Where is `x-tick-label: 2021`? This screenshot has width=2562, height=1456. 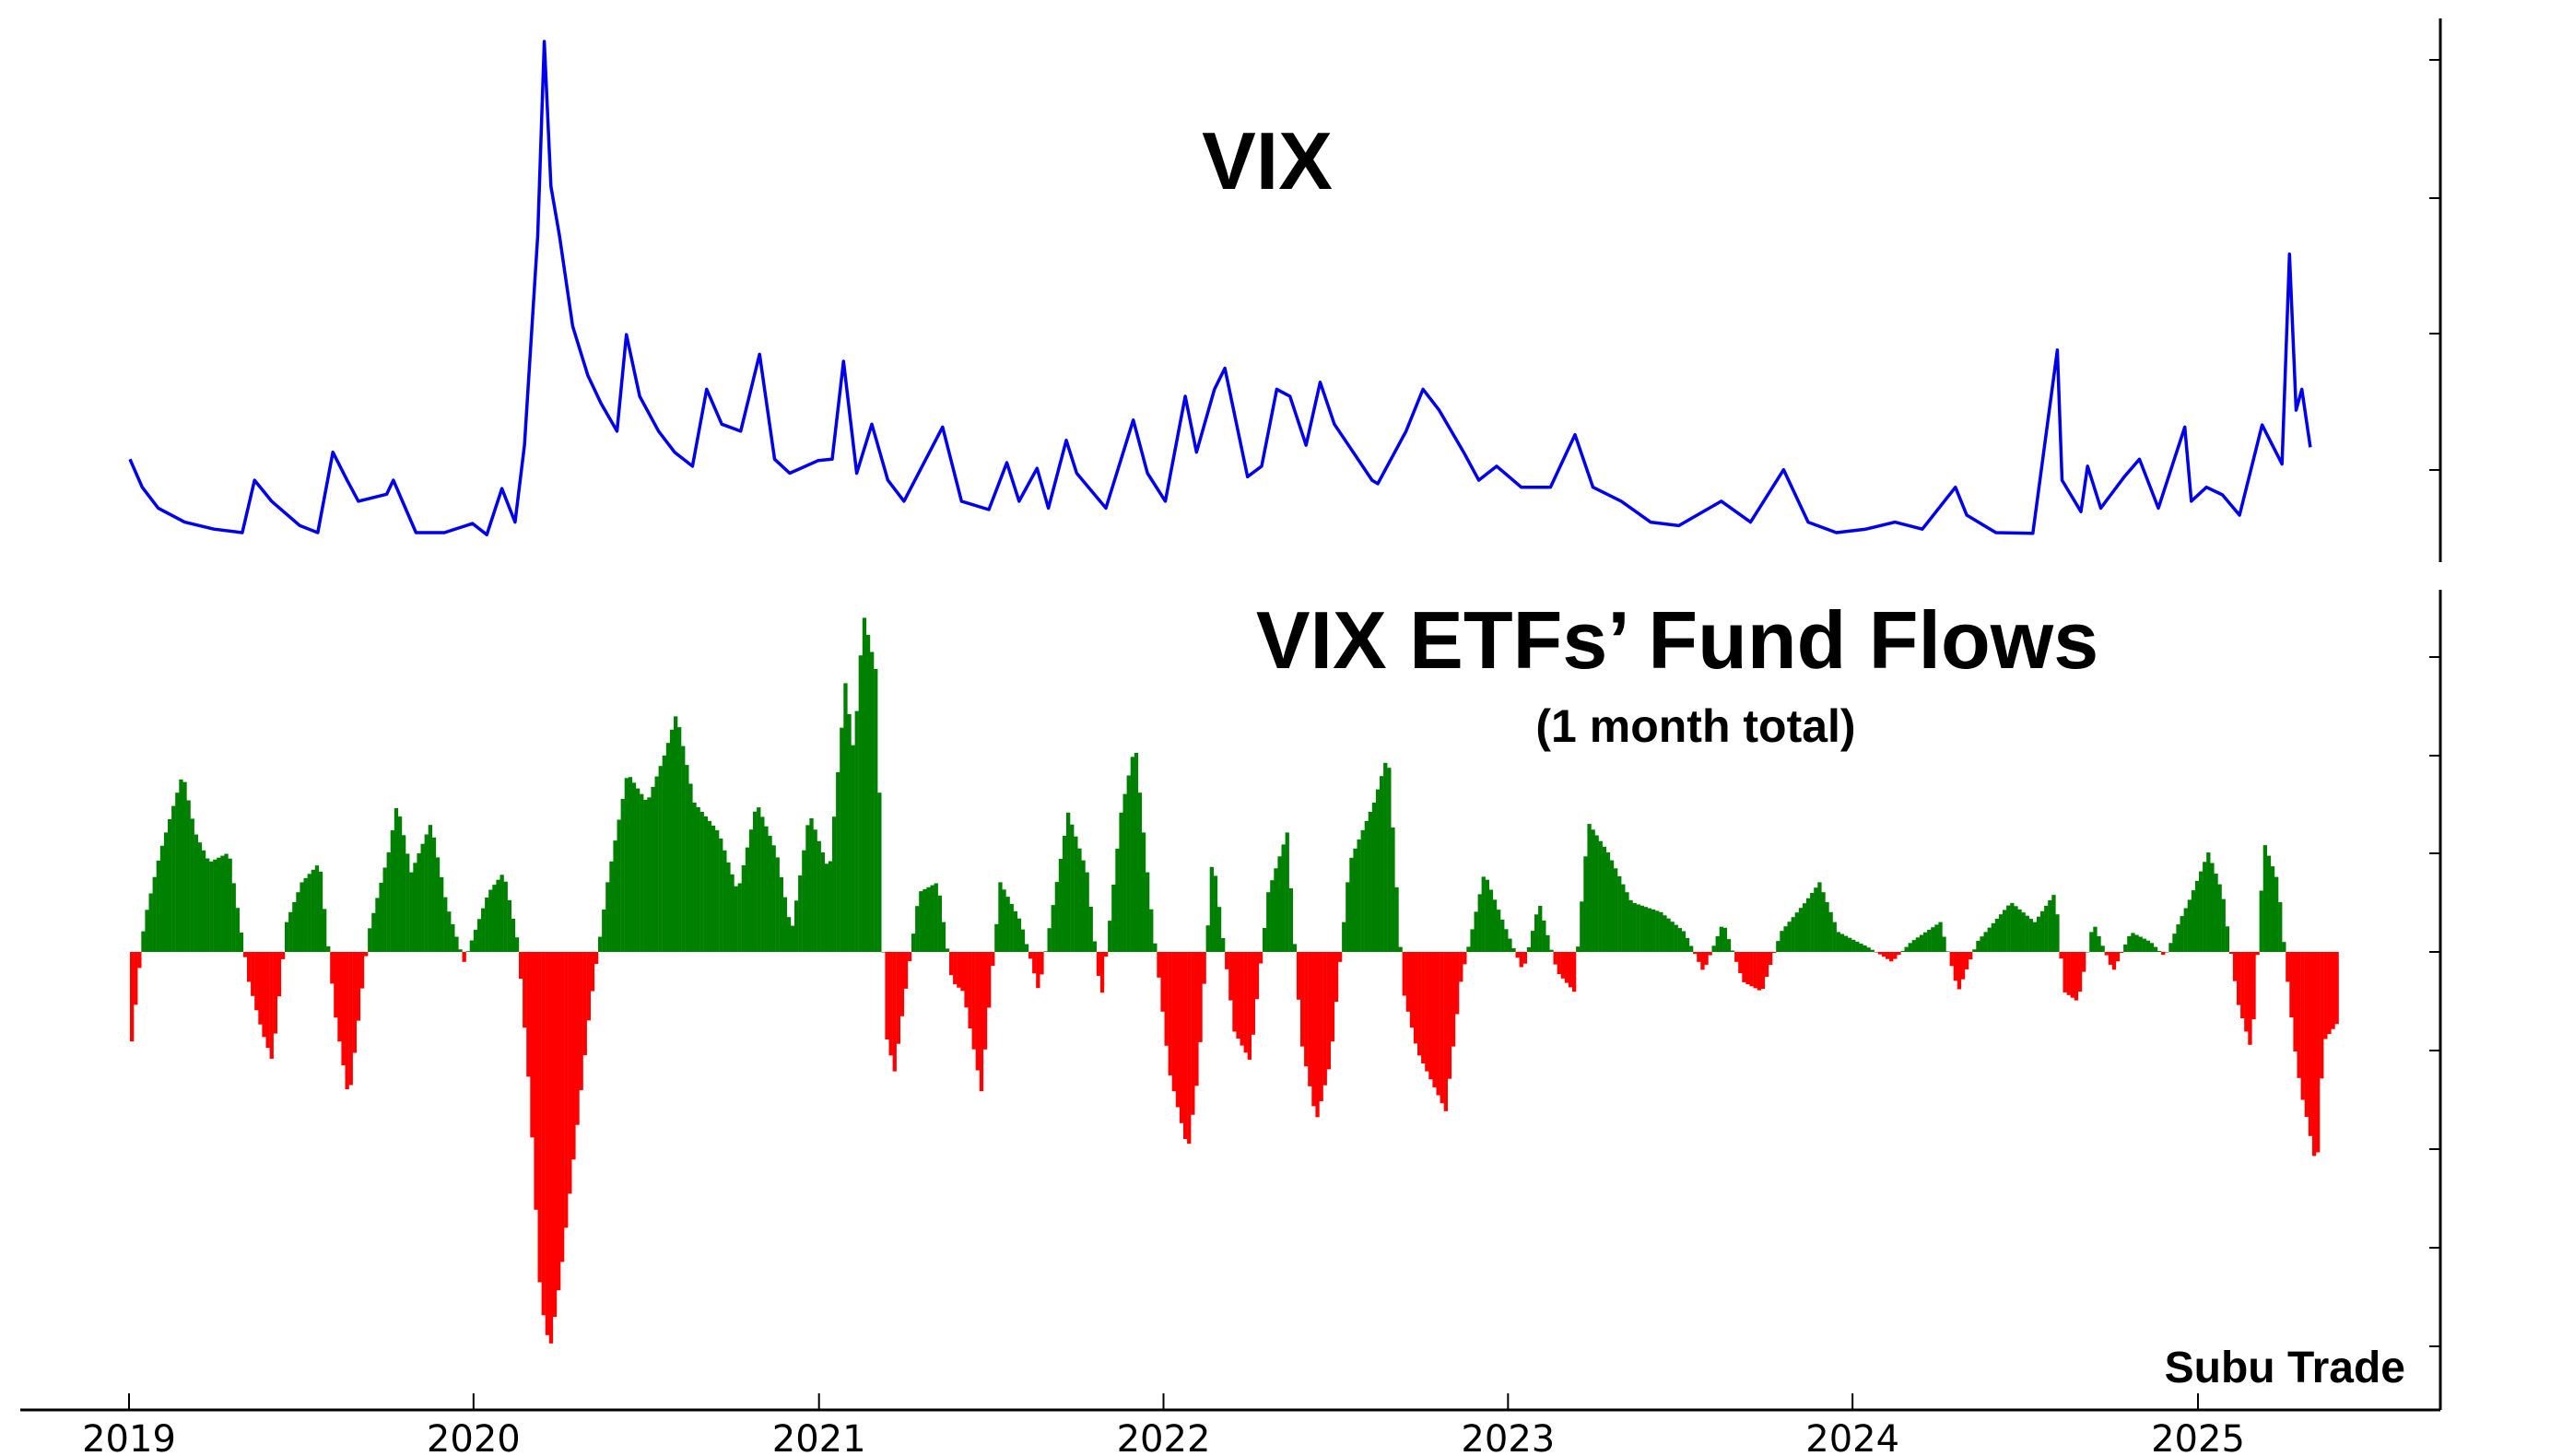 x-tick-label: 2021 is located at coordinates (819, 1437).